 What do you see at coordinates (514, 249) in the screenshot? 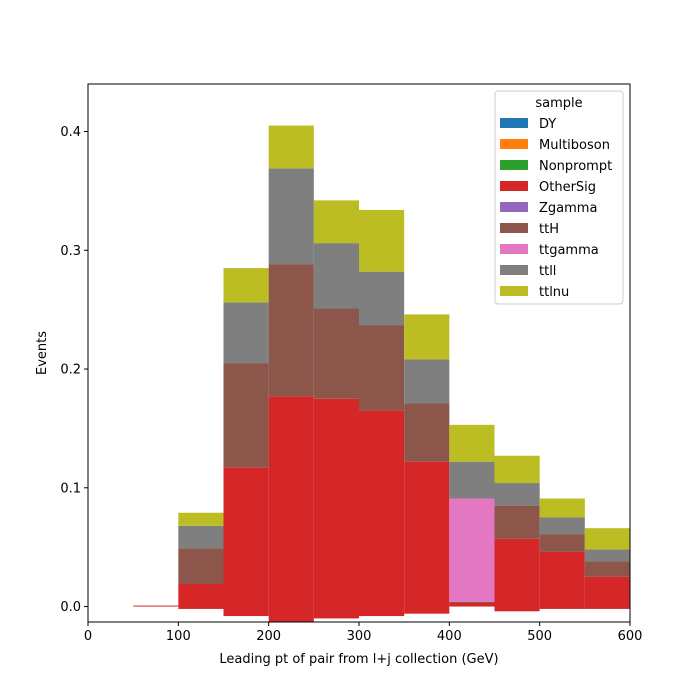
I see `legend-swatch-ttgamma` at bounding box center [514, 249].